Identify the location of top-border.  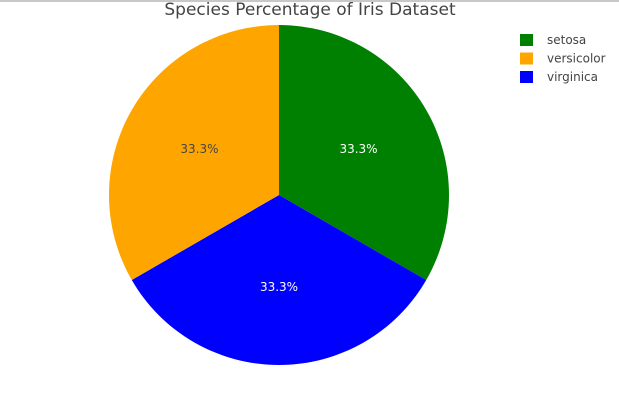
(309, 1).